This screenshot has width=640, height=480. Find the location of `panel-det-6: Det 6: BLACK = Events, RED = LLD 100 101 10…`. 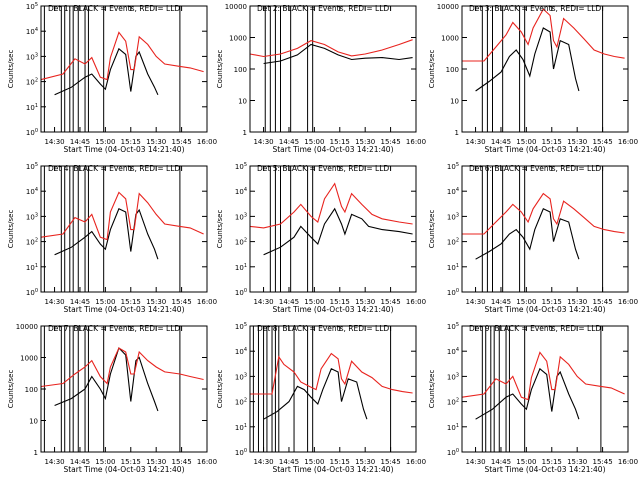

panel-det-6: Det 6: BLACK = Events, RED = LLD 100 101 10… is located at coordinates (533, 238).